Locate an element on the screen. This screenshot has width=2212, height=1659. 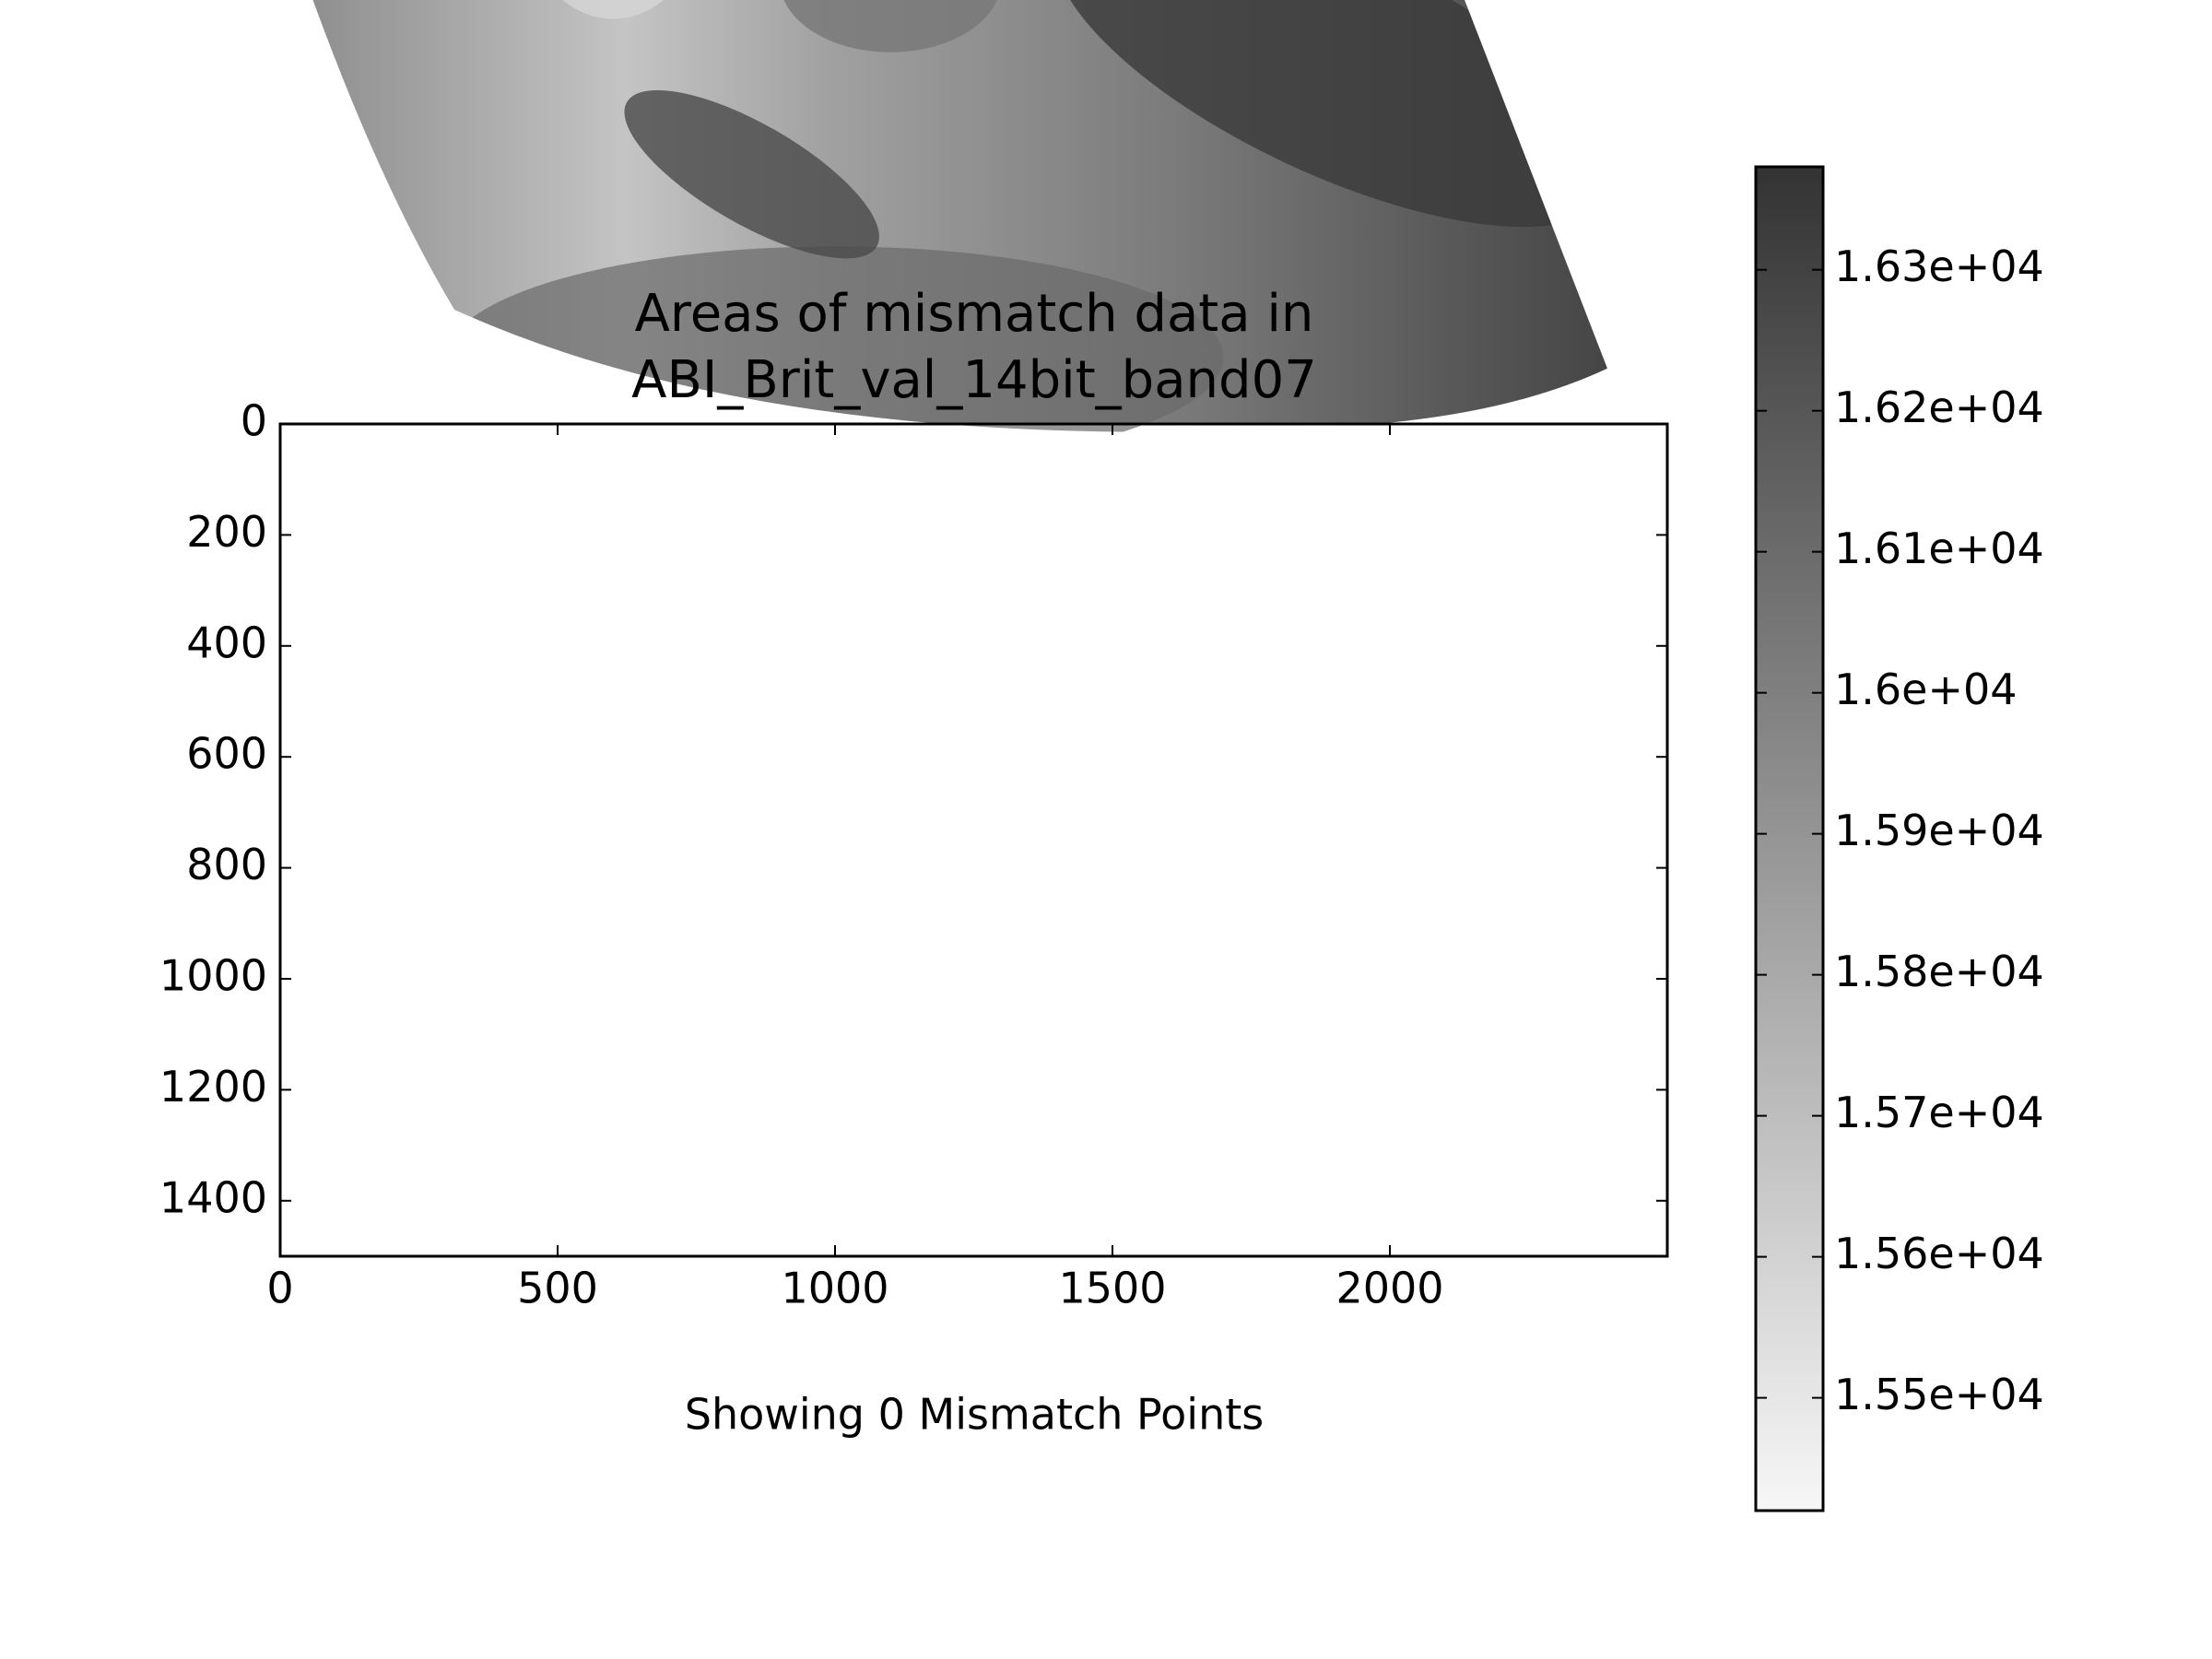
x-tick-label: 2000 is located at coordinates (1389, 1288).